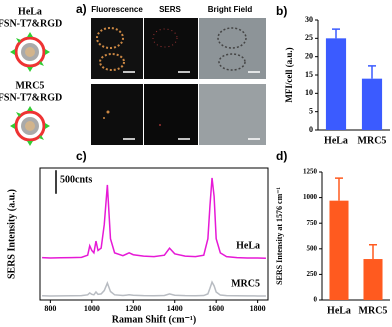 The image size is (392, 327). What do you see at coordinates (117, 9) in the screenshot?
I see `column-header: Fluorescence` at bounding box center [117, 9].